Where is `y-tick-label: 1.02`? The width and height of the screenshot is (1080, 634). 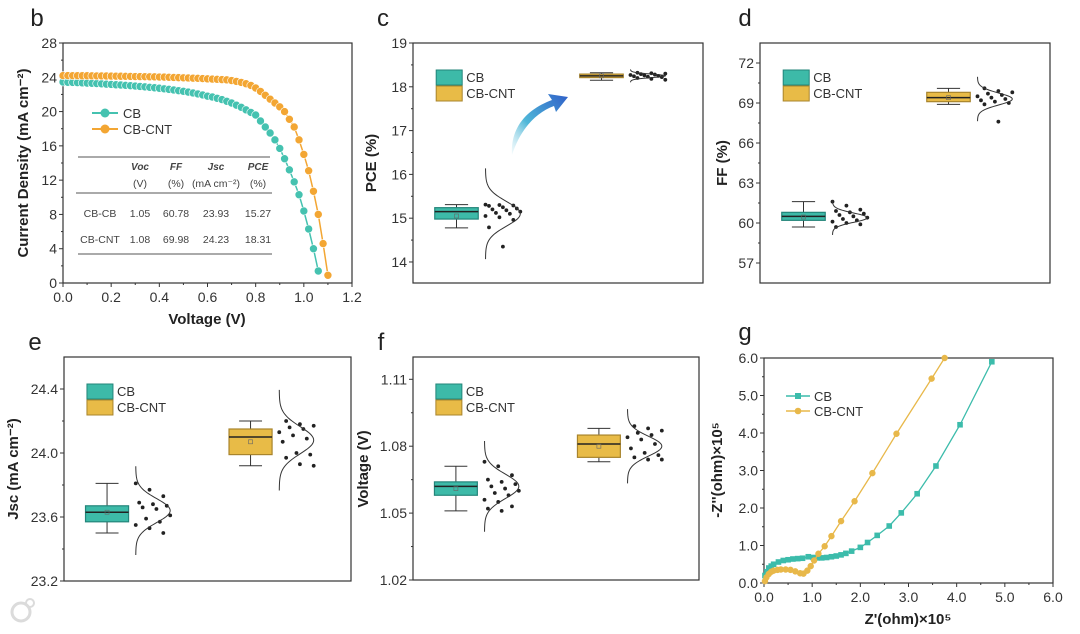 y-tick-label: 1.02 is located at coordinates (393, 580).